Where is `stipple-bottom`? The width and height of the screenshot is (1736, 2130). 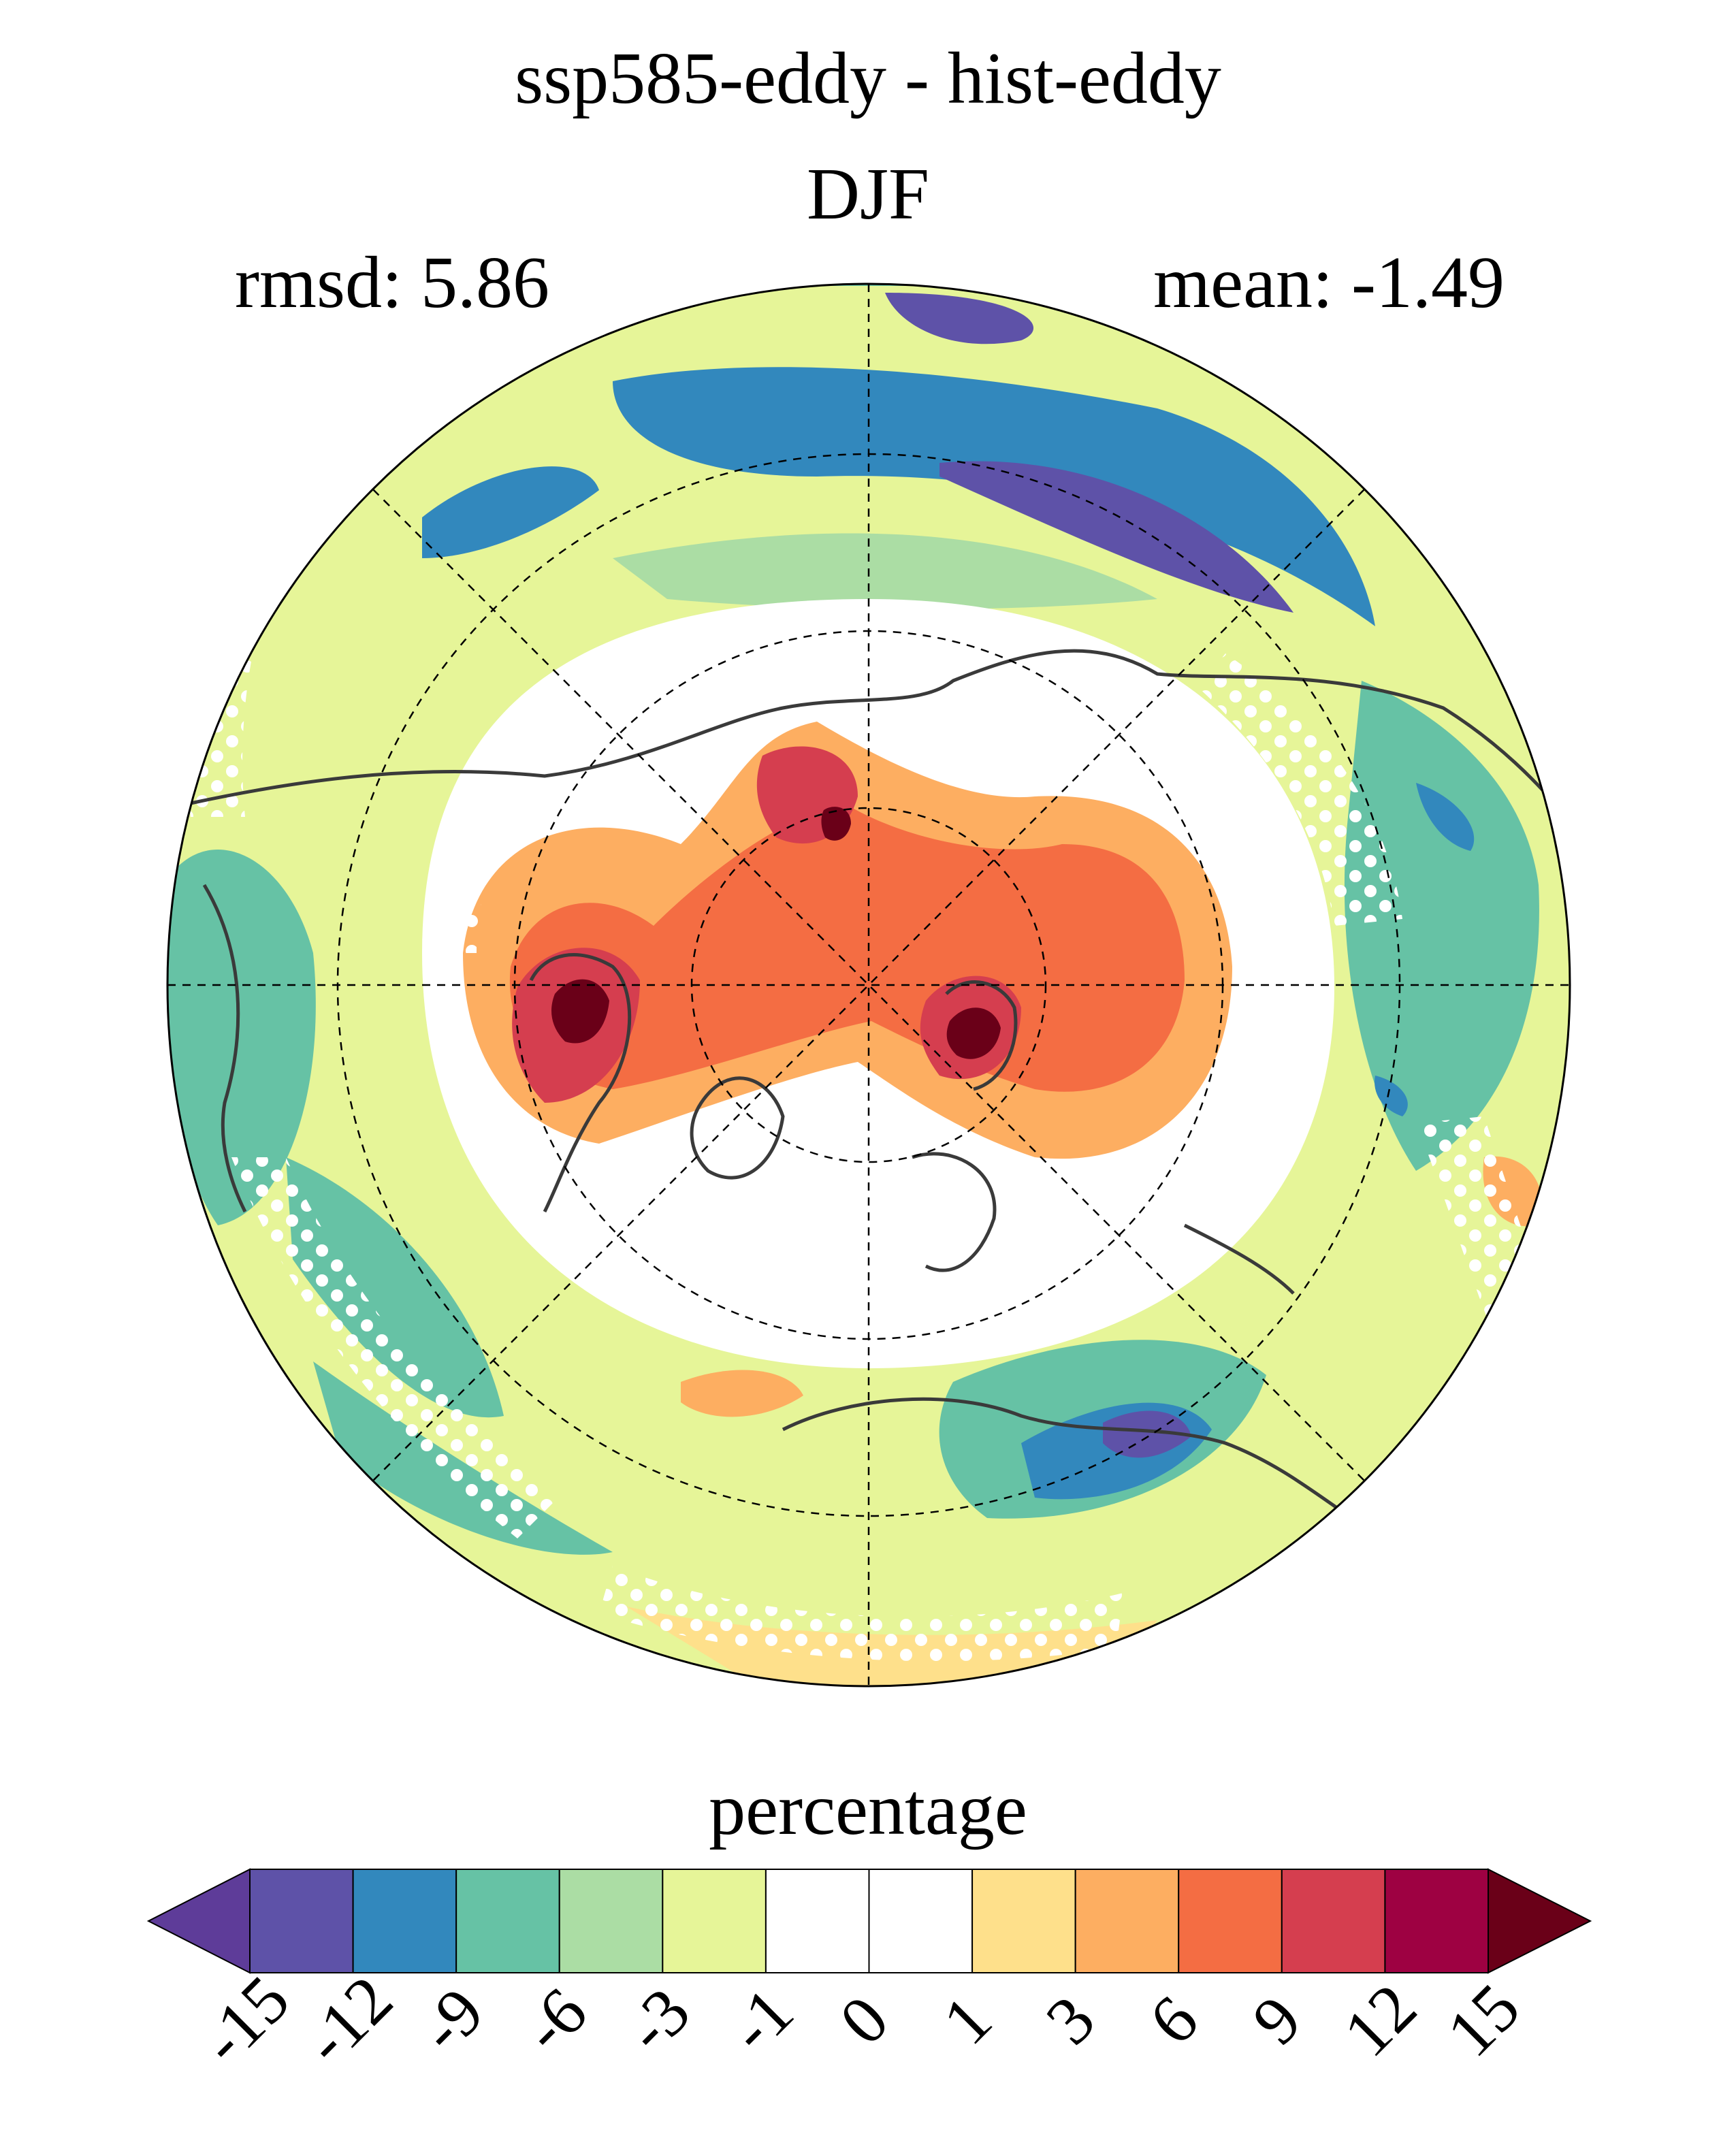 stipple-bottom is located at coordinates (861, 1614).